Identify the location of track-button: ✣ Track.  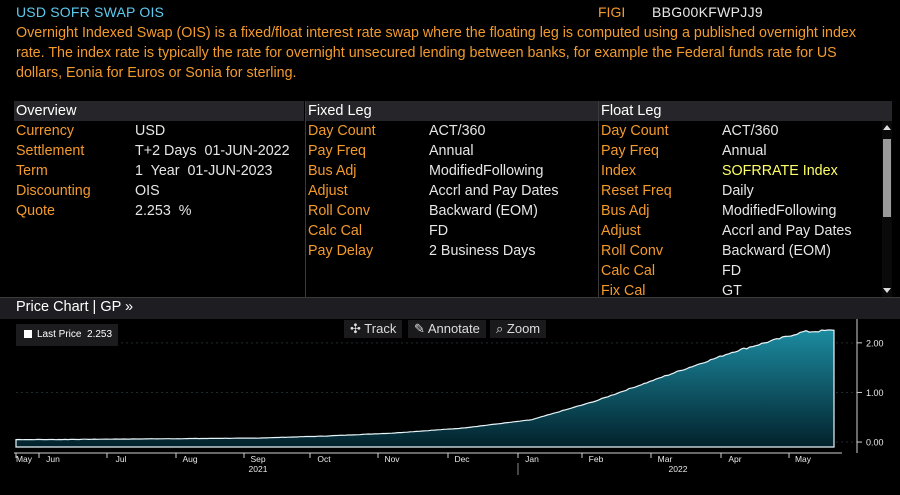
(373, 329).